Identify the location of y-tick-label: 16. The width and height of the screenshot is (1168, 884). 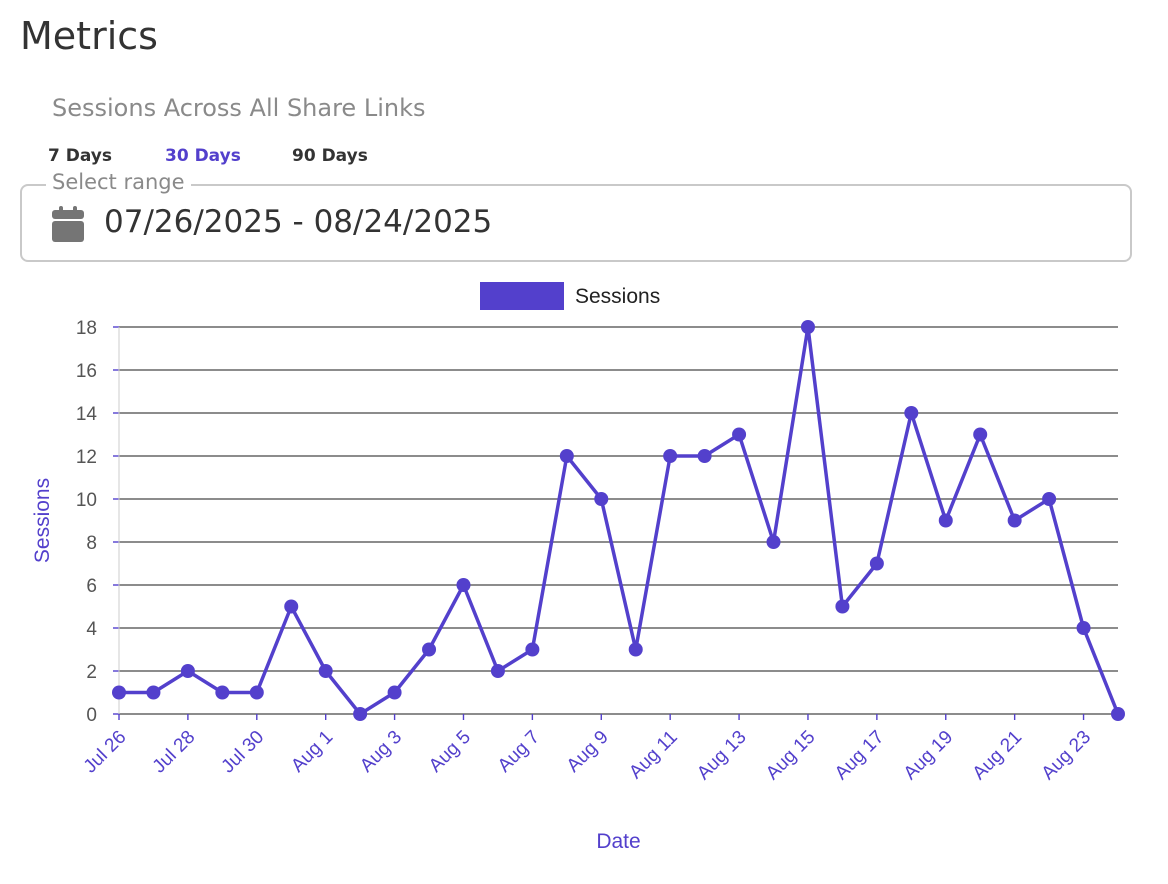
(86, 371).